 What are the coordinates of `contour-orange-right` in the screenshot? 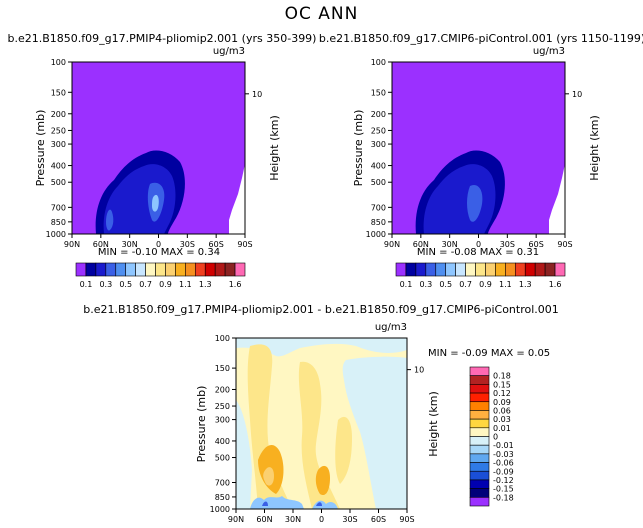 It's located at (322, 480).